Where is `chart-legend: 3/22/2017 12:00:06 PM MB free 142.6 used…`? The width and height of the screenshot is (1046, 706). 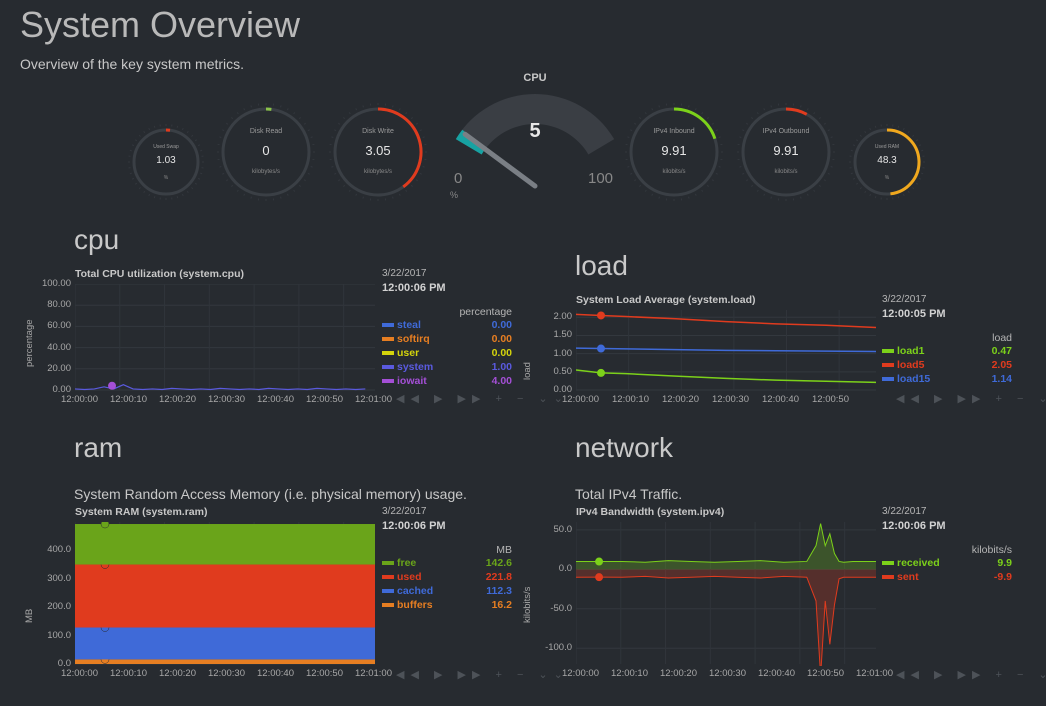 chart-legend: 3/22/2017 12:00:06 PM MB free 142.6 used… is located at coordinates (447, 559).